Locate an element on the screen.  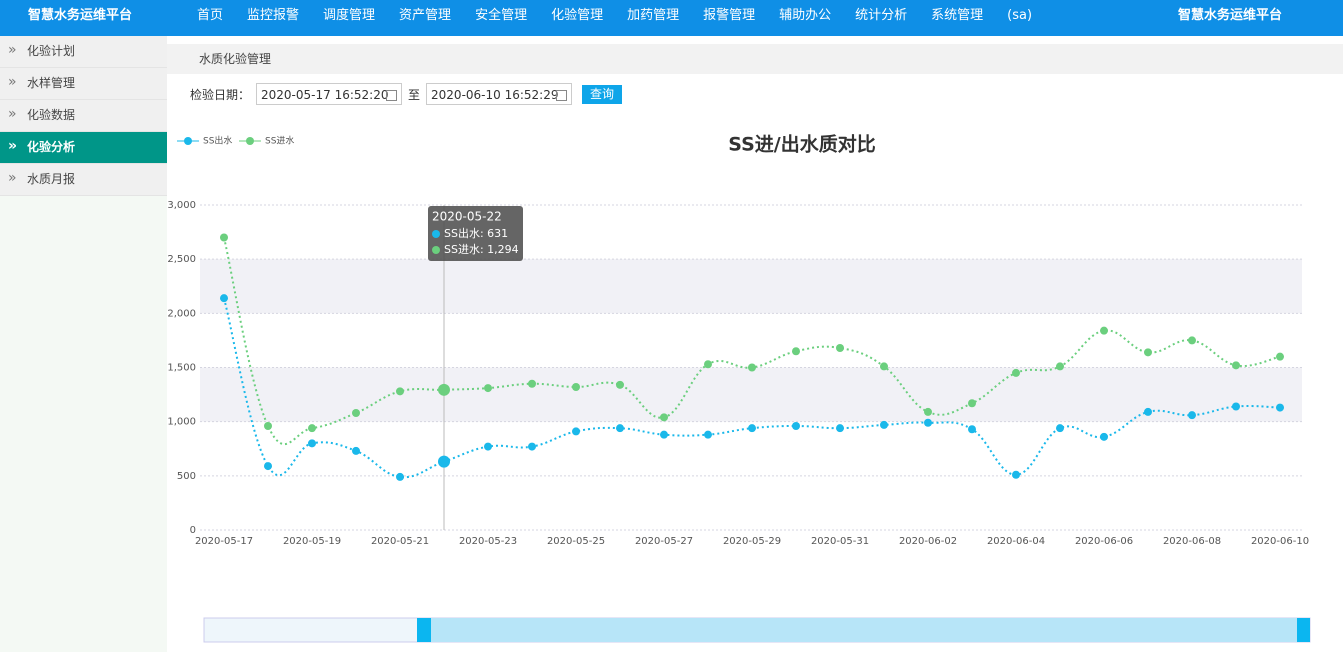
sidebar-item: 化验分析 is located at coordinates (83, 147).